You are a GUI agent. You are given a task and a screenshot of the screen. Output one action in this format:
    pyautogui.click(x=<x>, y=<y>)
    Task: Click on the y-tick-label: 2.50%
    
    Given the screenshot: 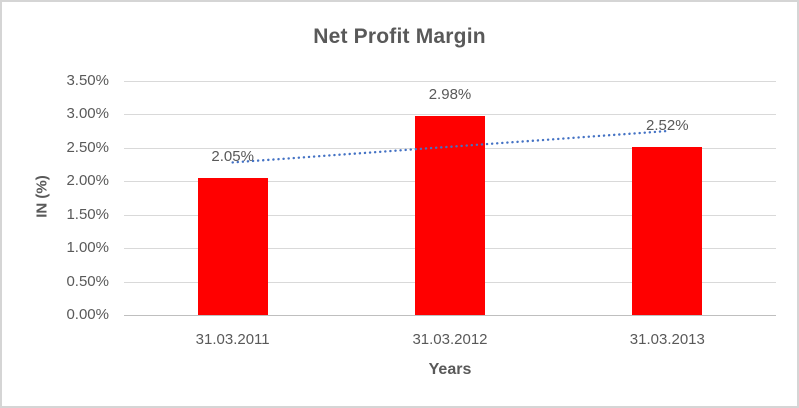 What is the action you would take?
    pyautogui.click(x=87, y=147)
    